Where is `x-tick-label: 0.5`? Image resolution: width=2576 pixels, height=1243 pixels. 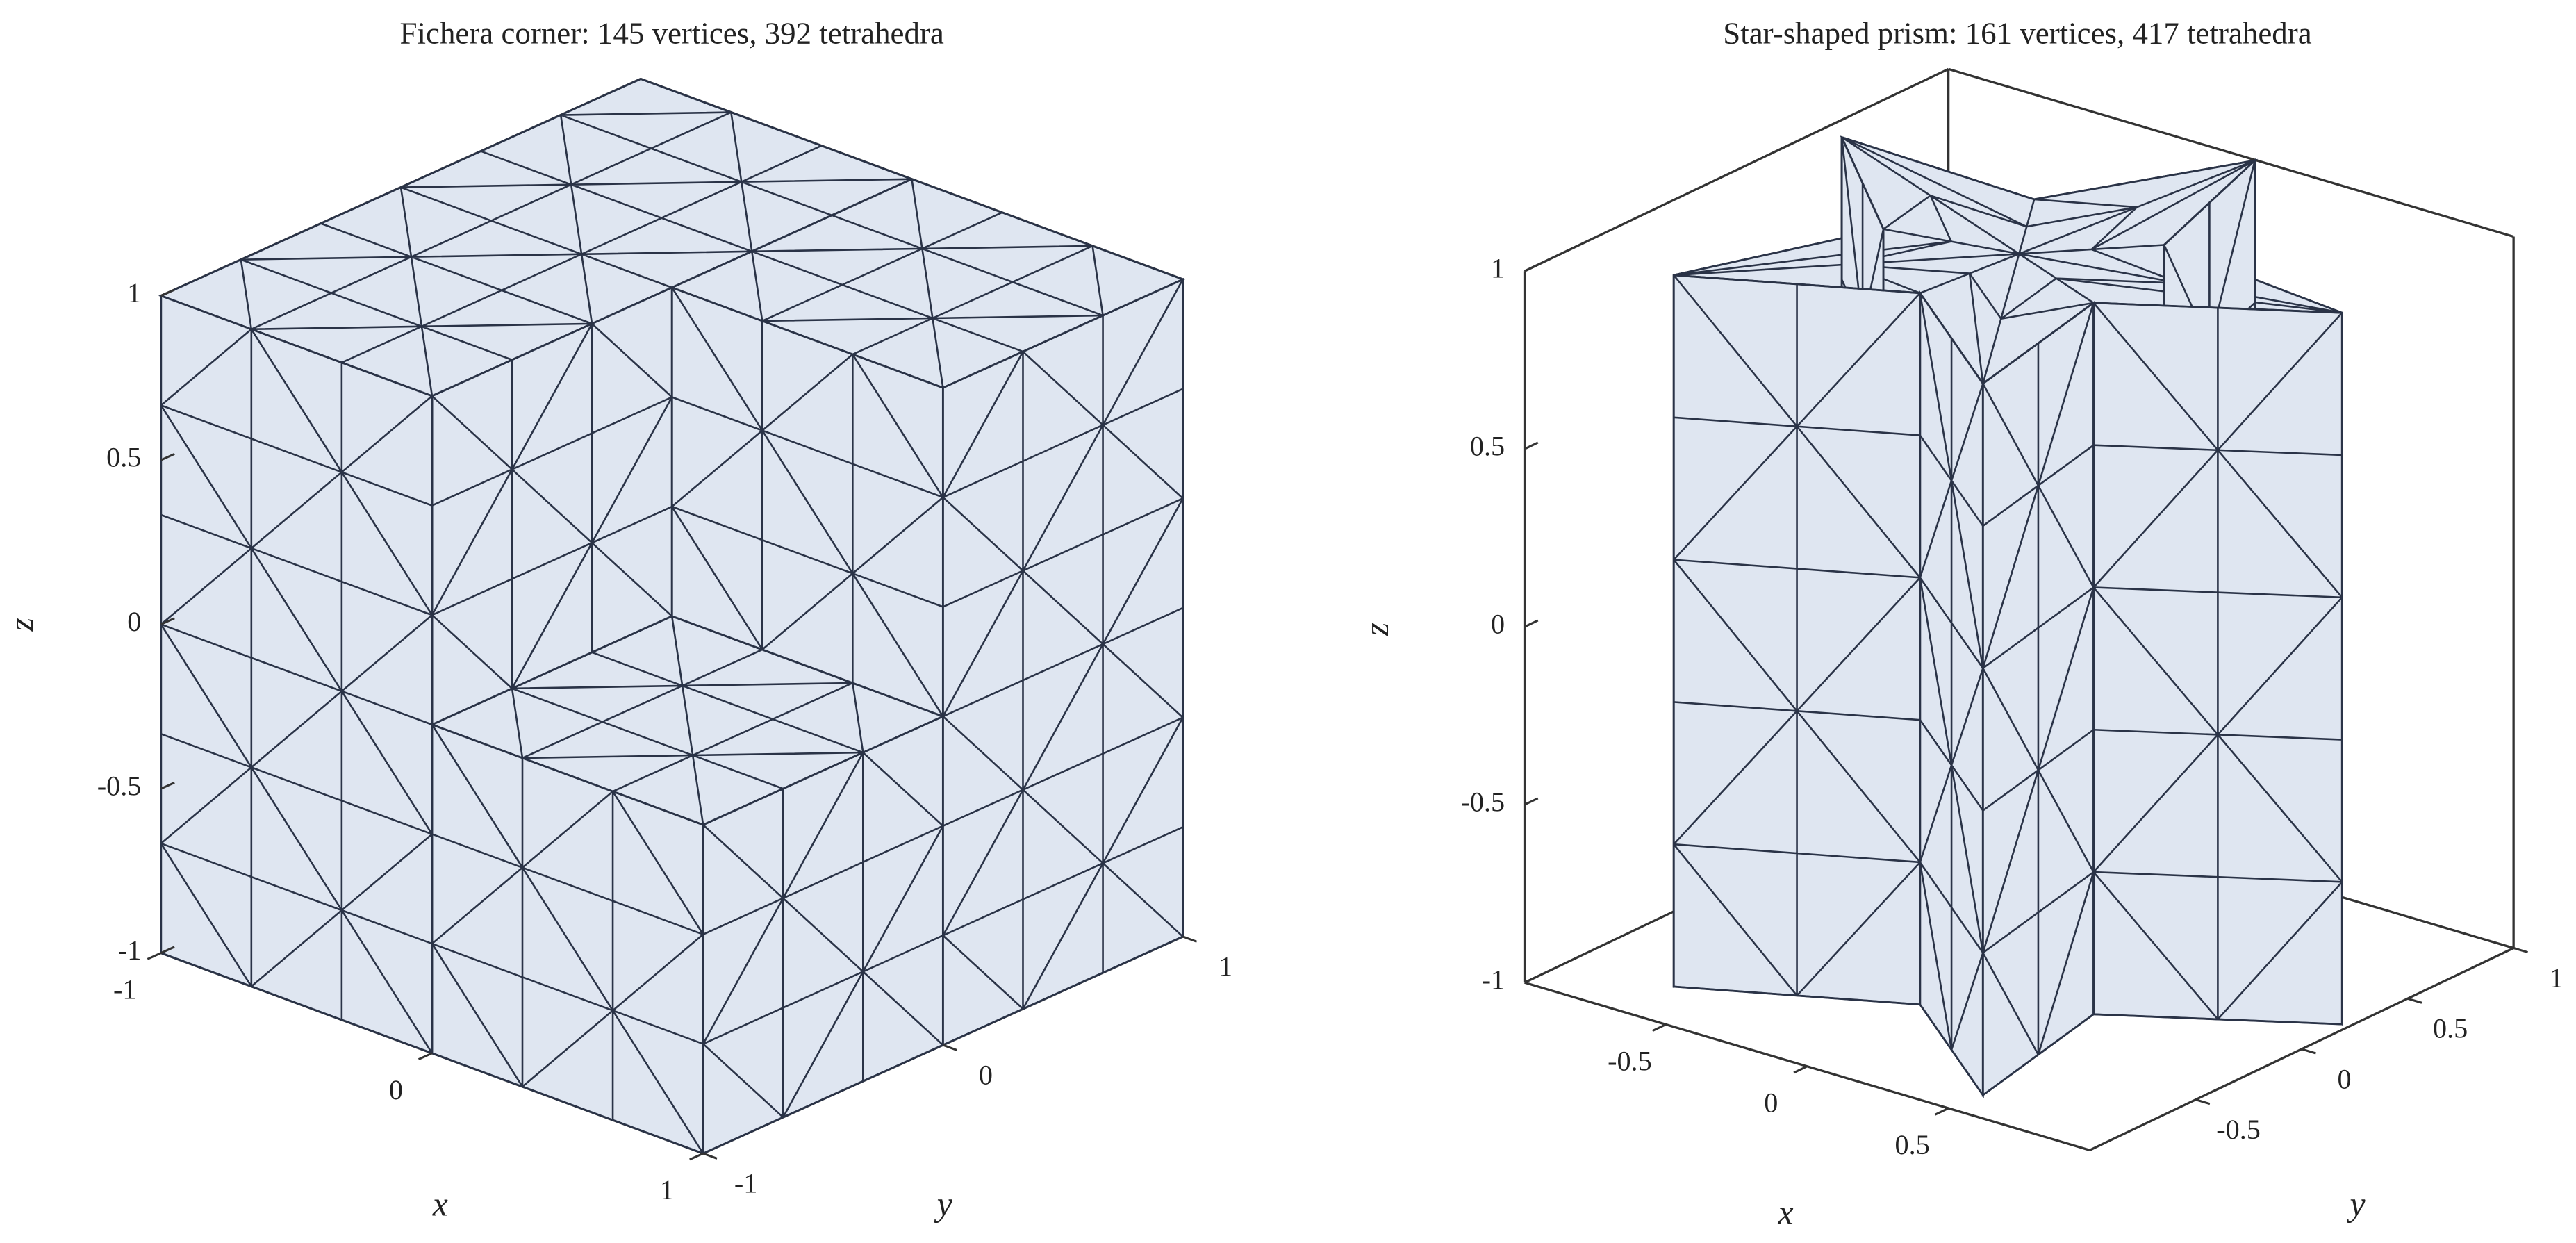 x-tick-label: 0.5 is located at coordinates (1913, 1144).